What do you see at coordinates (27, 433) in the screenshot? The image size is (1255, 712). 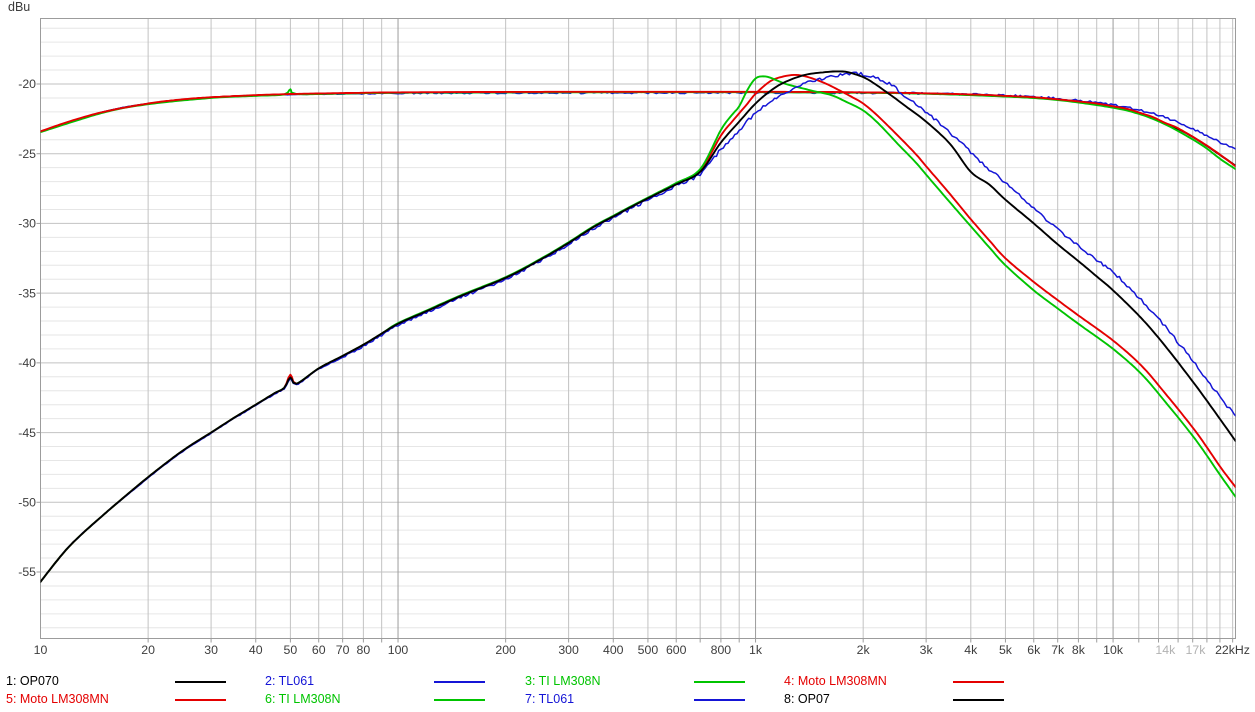 I see `y-tick-label: -45` at bounding box center [27, 433].